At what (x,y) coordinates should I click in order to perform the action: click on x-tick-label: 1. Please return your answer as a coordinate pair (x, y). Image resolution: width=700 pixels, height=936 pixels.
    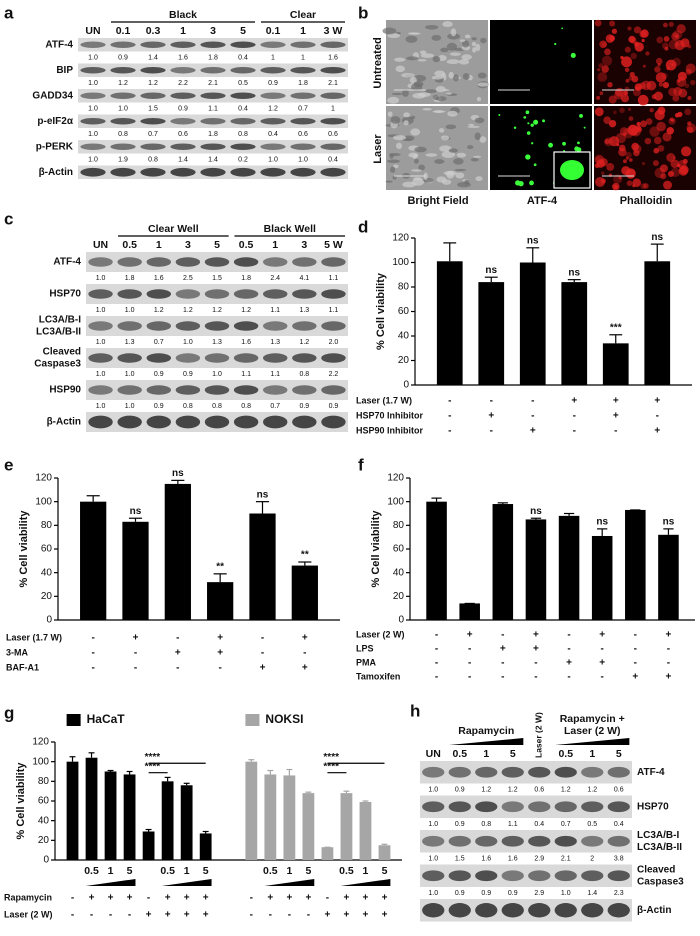
    Looking at the image, I should click on (187, 871).